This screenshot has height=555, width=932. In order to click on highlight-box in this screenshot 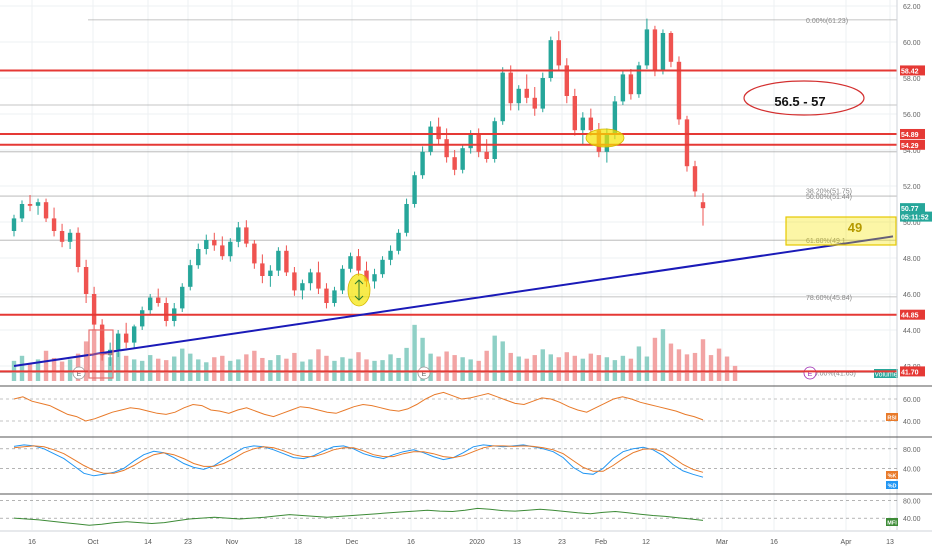, I will do `click(841, 231)`.